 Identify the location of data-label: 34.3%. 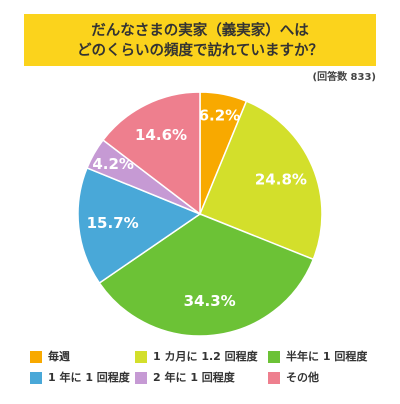
(210, 301).